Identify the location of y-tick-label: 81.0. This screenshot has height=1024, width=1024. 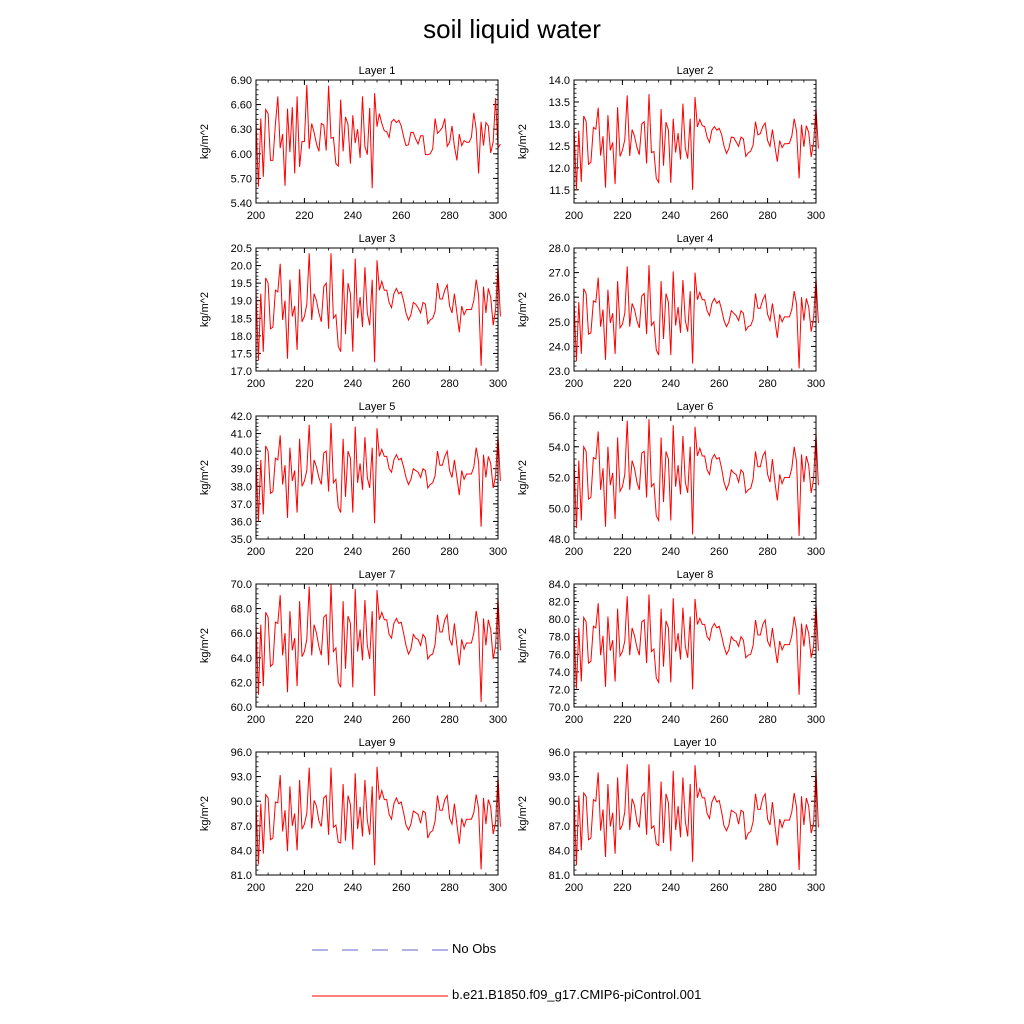
(559, 876).